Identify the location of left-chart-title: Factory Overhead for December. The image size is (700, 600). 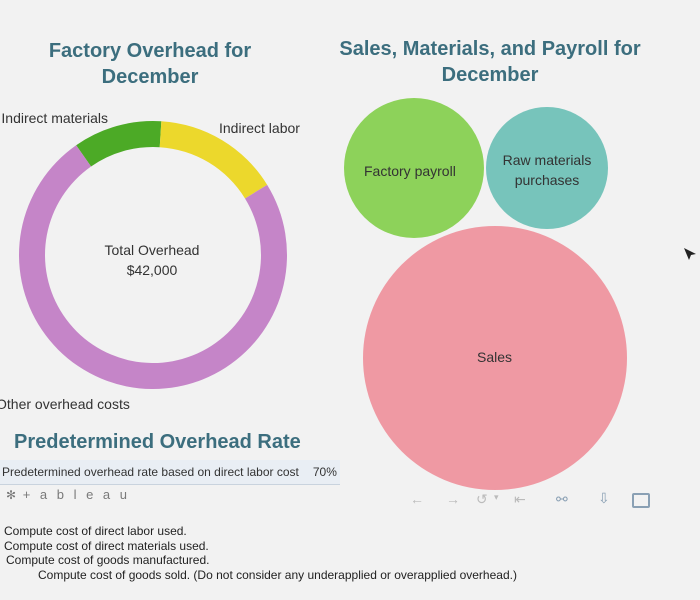
(150, 64).